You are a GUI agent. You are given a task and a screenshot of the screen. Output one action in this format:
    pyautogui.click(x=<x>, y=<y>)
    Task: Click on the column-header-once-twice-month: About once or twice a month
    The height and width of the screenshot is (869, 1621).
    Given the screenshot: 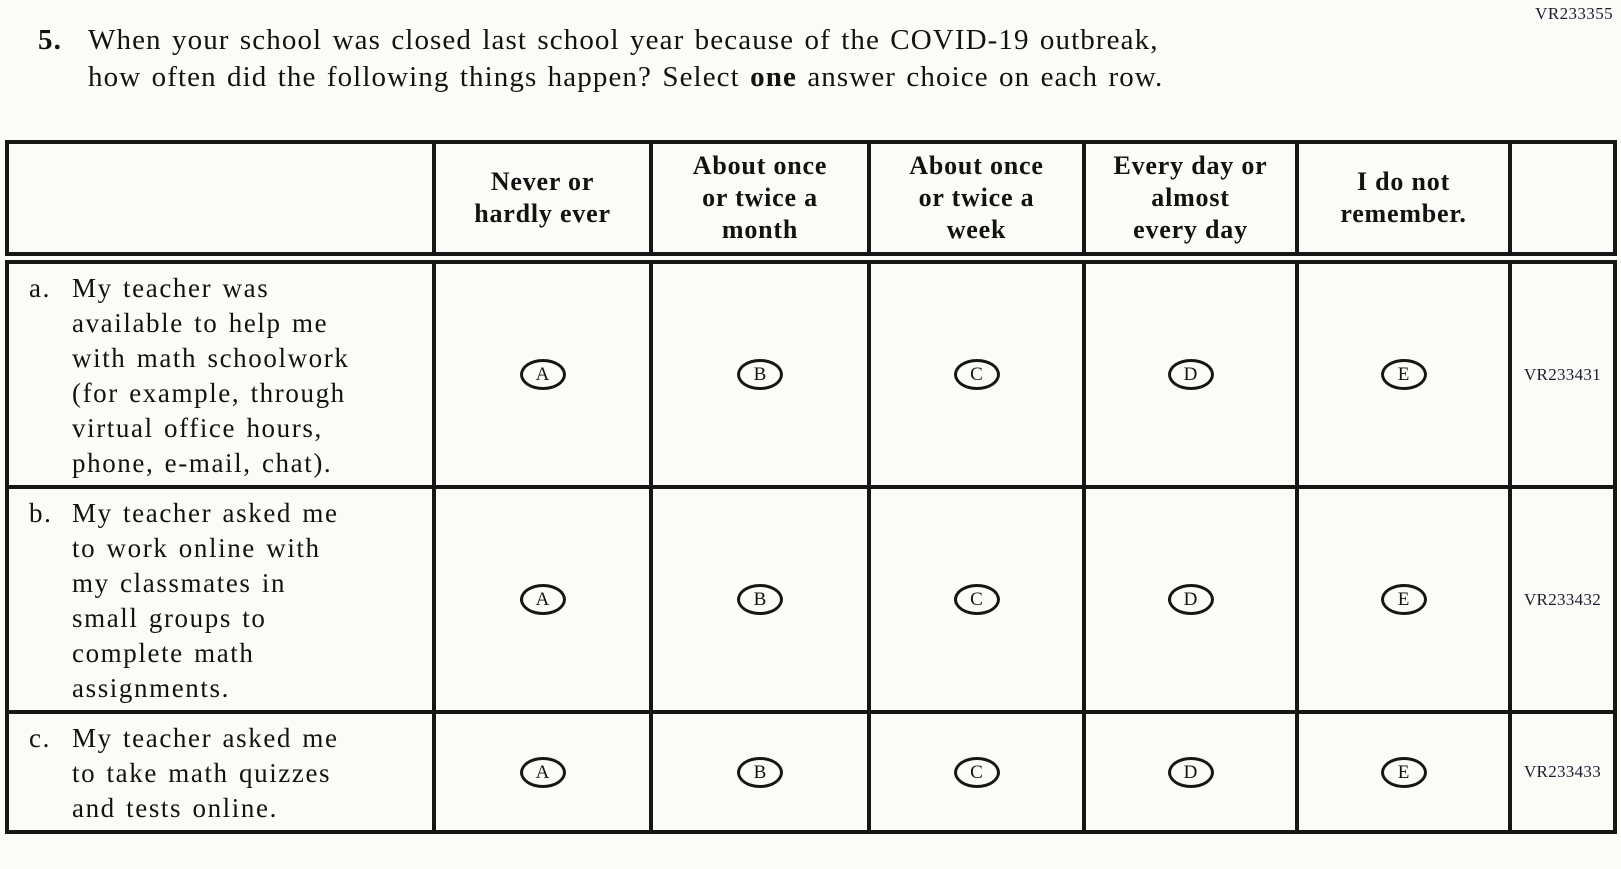 What is the action you would take?
    pyautogui.click(x=760, y=202)
    